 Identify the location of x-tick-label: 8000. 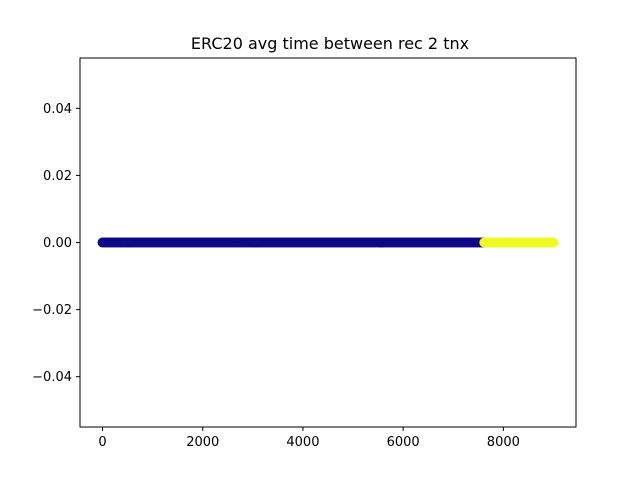
(503, 442).